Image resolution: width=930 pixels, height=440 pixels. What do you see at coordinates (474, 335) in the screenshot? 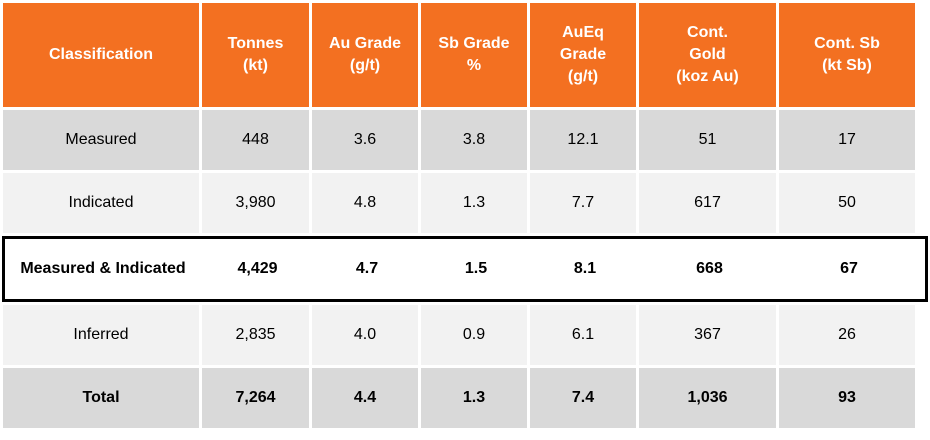
I see `table-cell: 0.9` at bounding box center [474, 335].